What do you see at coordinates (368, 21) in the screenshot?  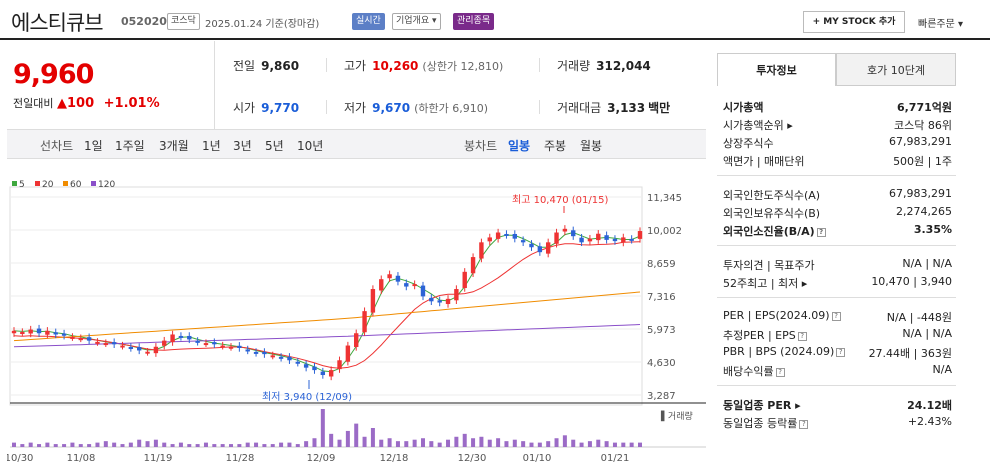 I see `realtime-tag: 실시간` at bounding box center [368, 21].